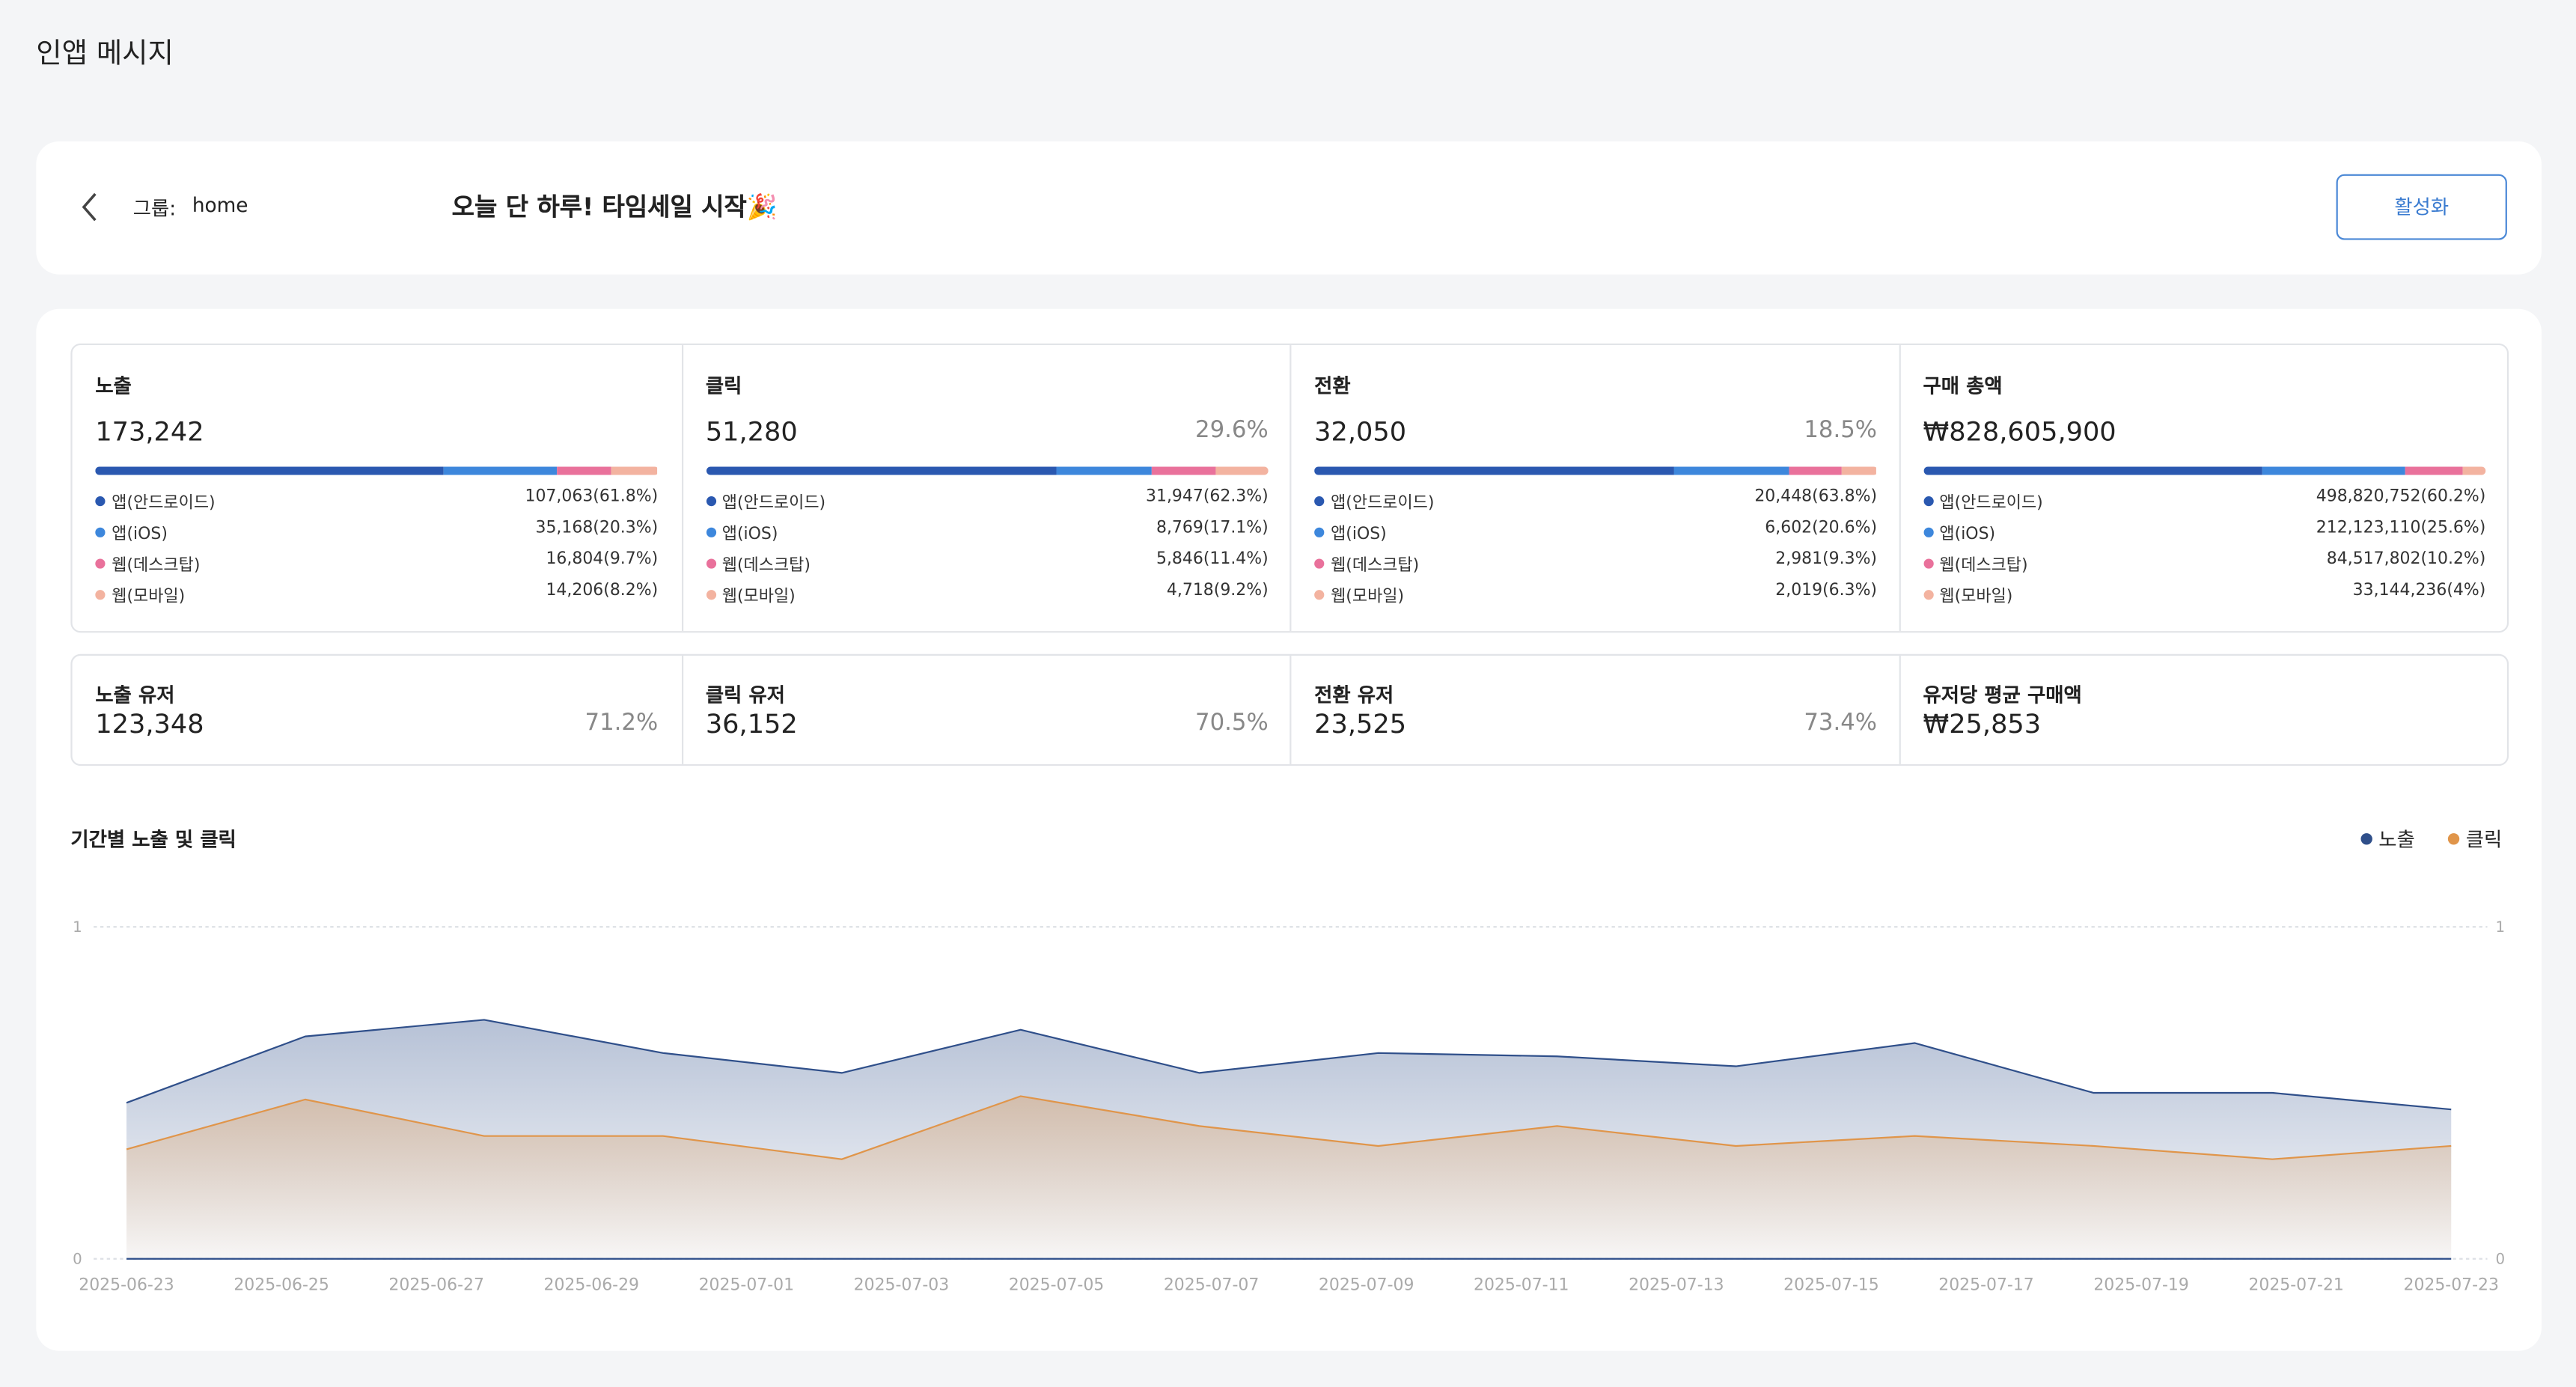 This screenshot has height=1387, width=2576. What do you see at coordinates (2406, 560) in the screenshot?
I see `segment-value: 84,517,802(10.2%)` at bounding box center [2406, 560].